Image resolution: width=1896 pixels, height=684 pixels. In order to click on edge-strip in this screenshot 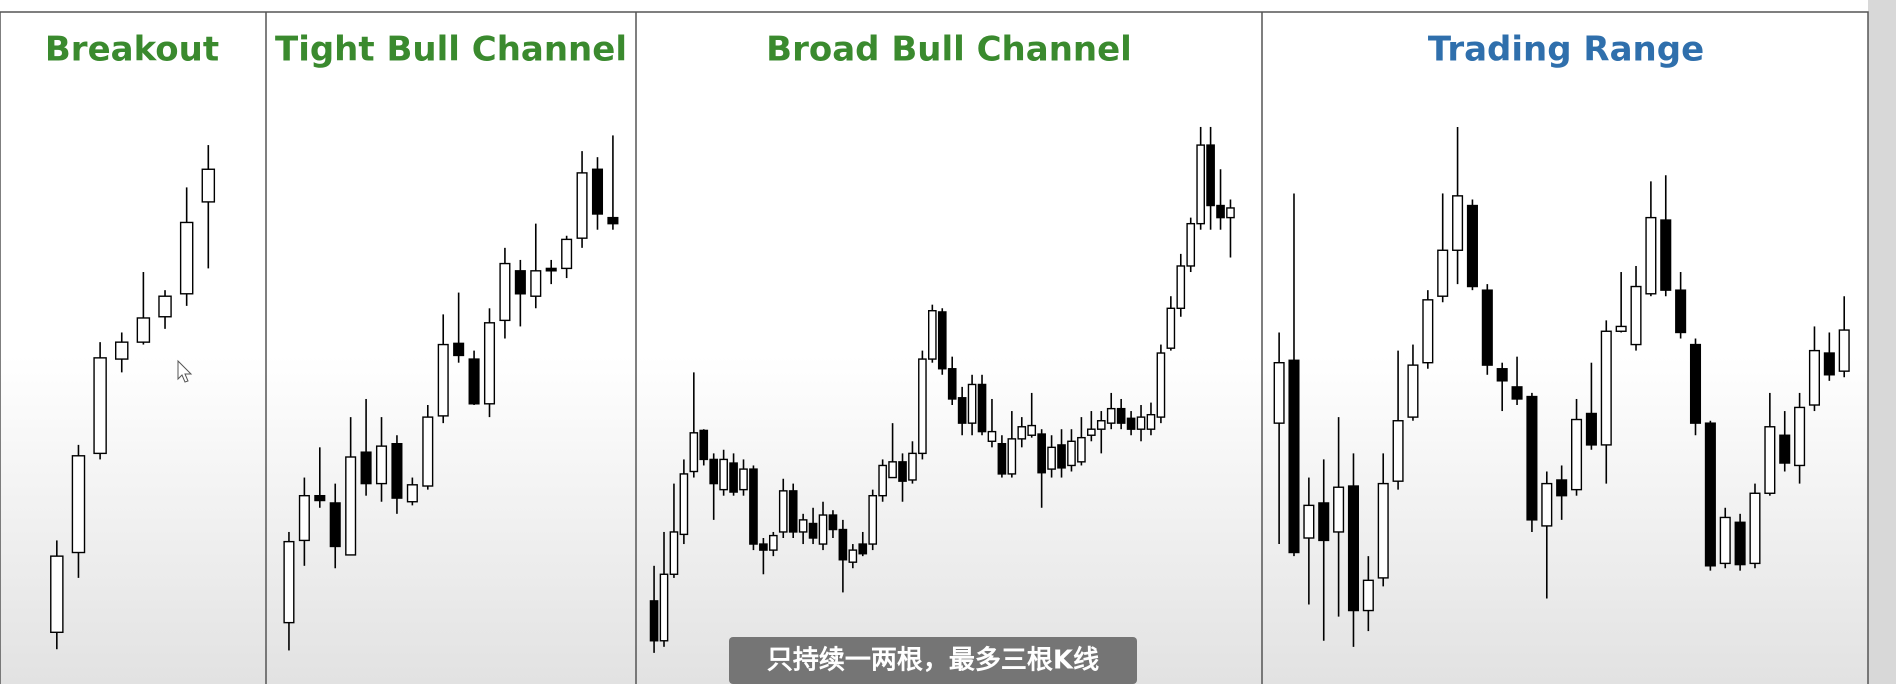, I will do `click(1882, 342)`.